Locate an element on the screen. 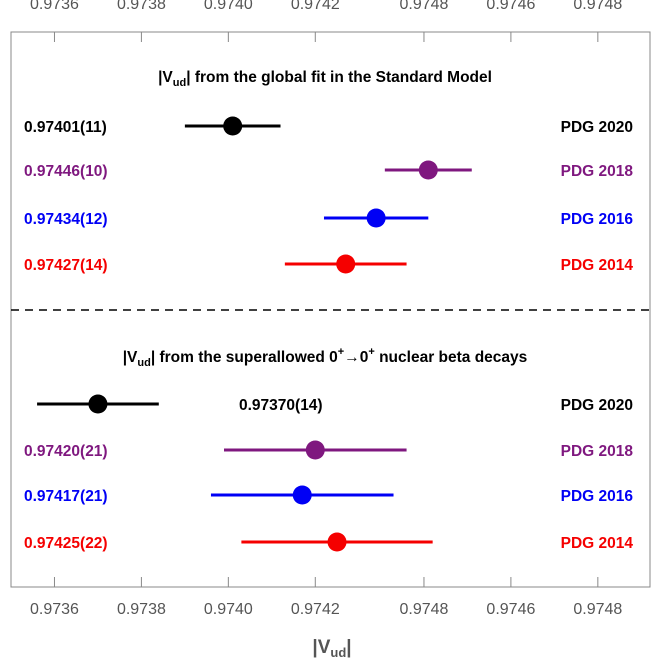  bottom-tick-label: 0.9736 is located at coordinates (54, 609).